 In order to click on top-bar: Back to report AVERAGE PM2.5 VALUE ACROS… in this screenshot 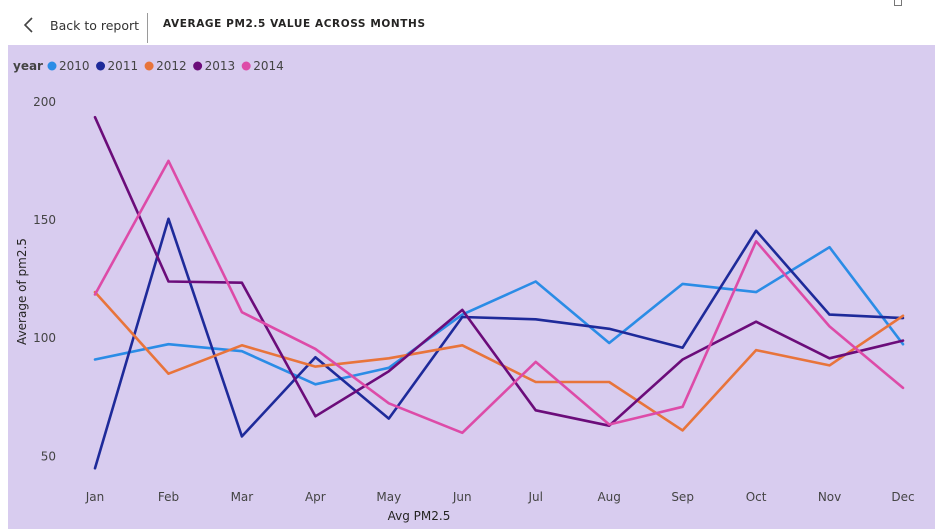, I will do `click(467, 22)`.